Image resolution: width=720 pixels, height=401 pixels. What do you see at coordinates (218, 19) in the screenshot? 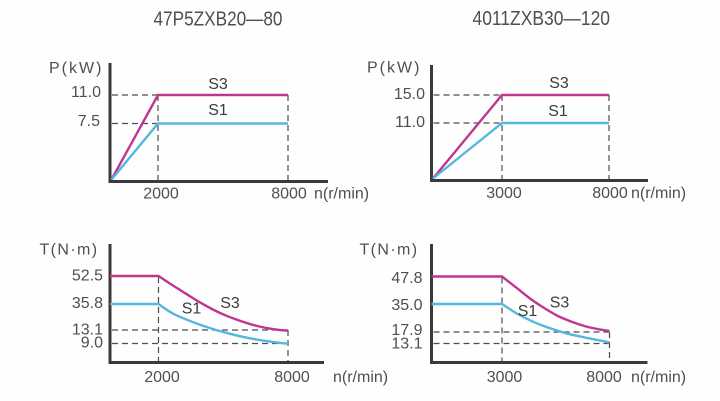
I see `svg-text: 47P5ZXB20—80` at bounding box center [218, 19].